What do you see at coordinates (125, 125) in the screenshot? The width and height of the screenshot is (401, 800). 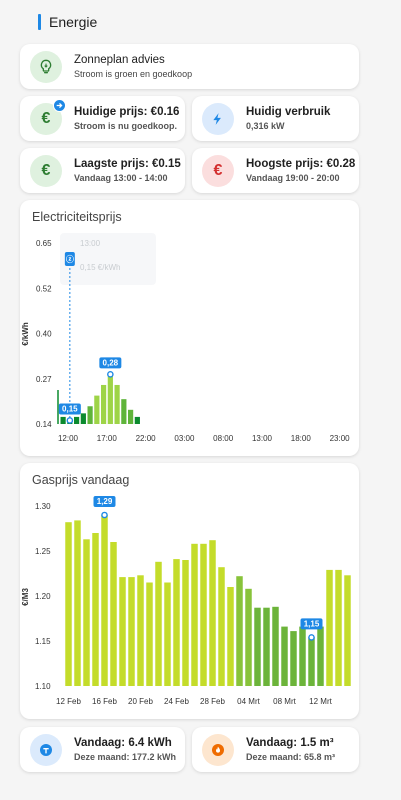 I see `current-price-subtitle: Stroom is nu goedkoop.` at bounding box center [125, 125].